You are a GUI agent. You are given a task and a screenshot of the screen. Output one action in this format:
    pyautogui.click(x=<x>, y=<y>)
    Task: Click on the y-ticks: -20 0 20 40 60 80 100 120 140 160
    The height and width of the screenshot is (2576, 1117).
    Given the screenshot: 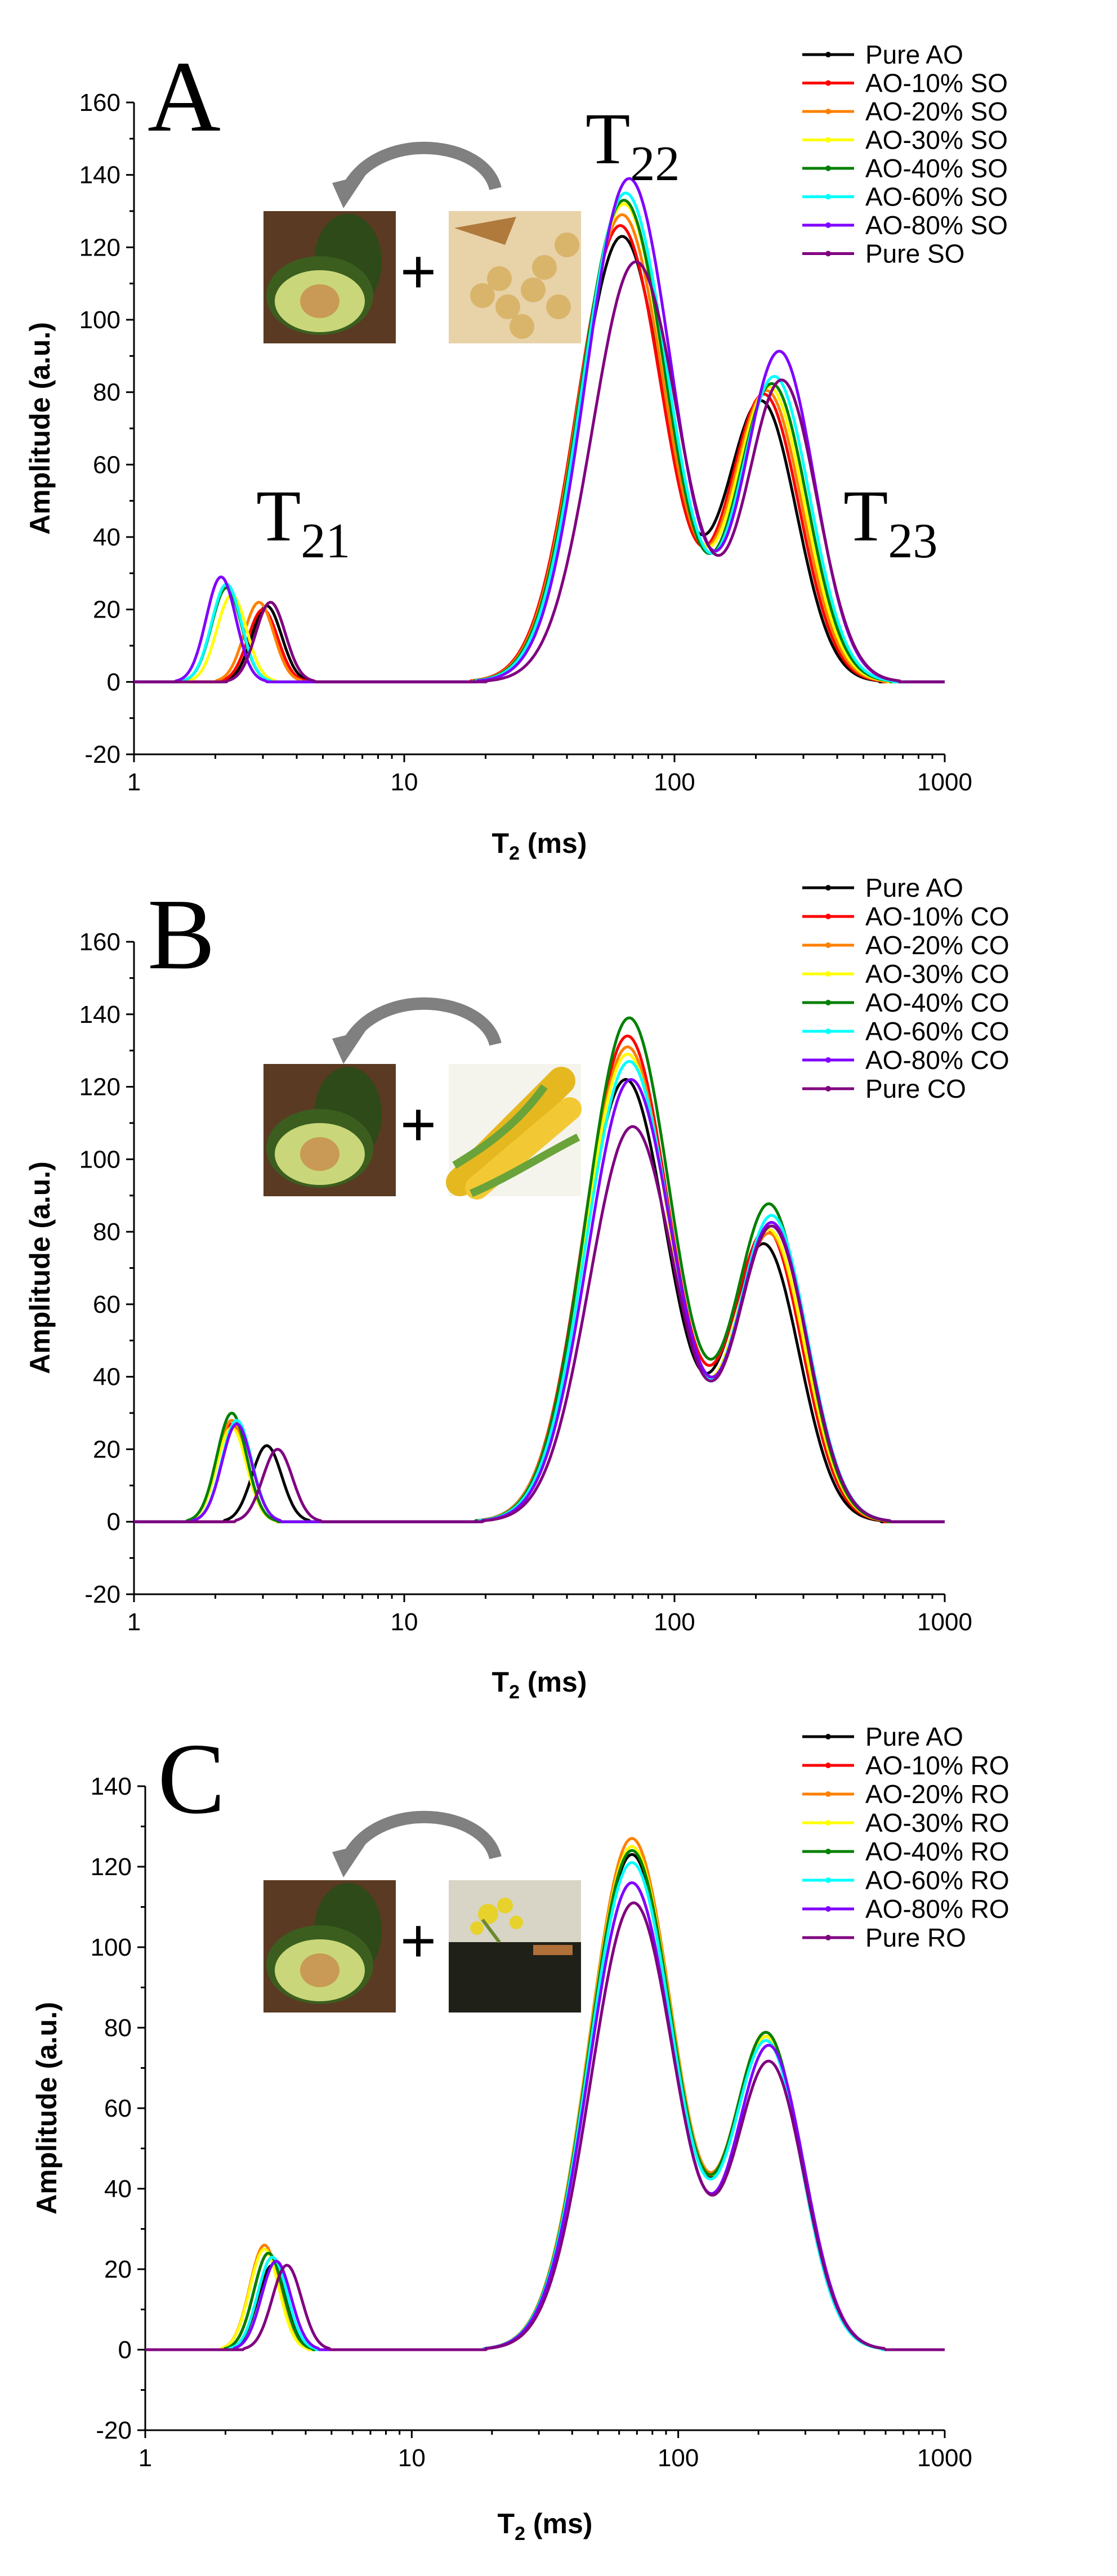 What is the action you would take?
    pyautogui.click(x=106, y=428)
    